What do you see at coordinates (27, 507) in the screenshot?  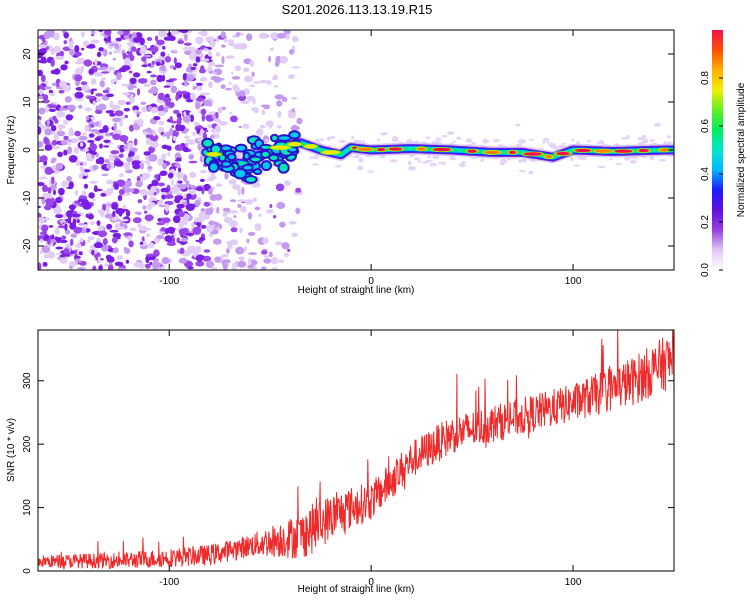 I see `y-tick-label: 100` at bounding box center [27, 507].